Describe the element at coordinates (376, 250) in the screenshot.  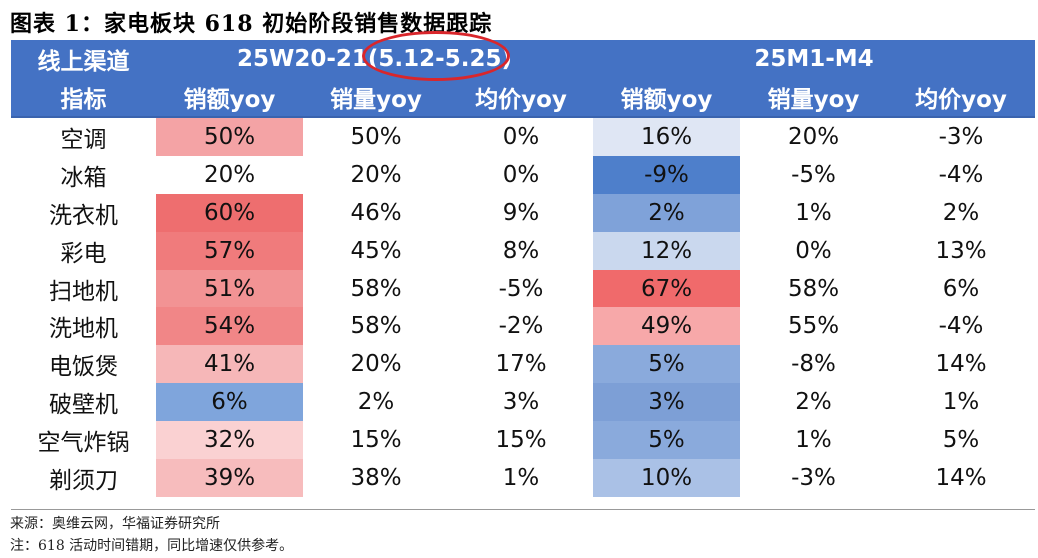
I see `value-cell: 45%` at that location.